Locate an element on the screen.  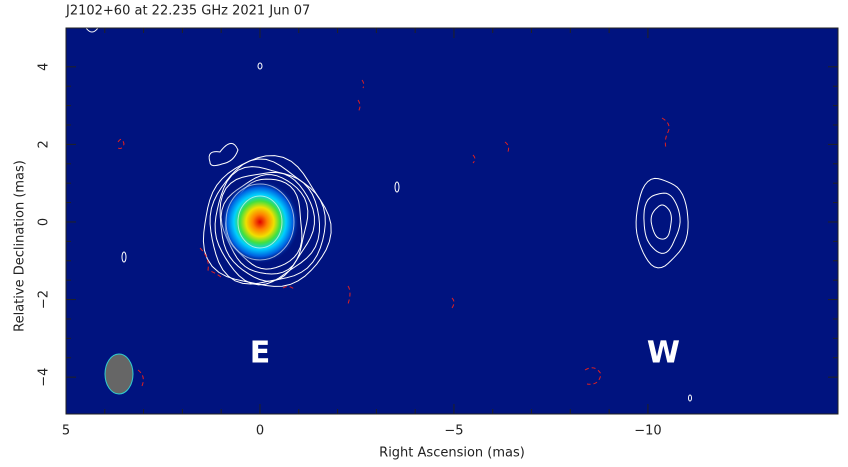
x-tick-label: −5 is located at coordinates (453, 431).